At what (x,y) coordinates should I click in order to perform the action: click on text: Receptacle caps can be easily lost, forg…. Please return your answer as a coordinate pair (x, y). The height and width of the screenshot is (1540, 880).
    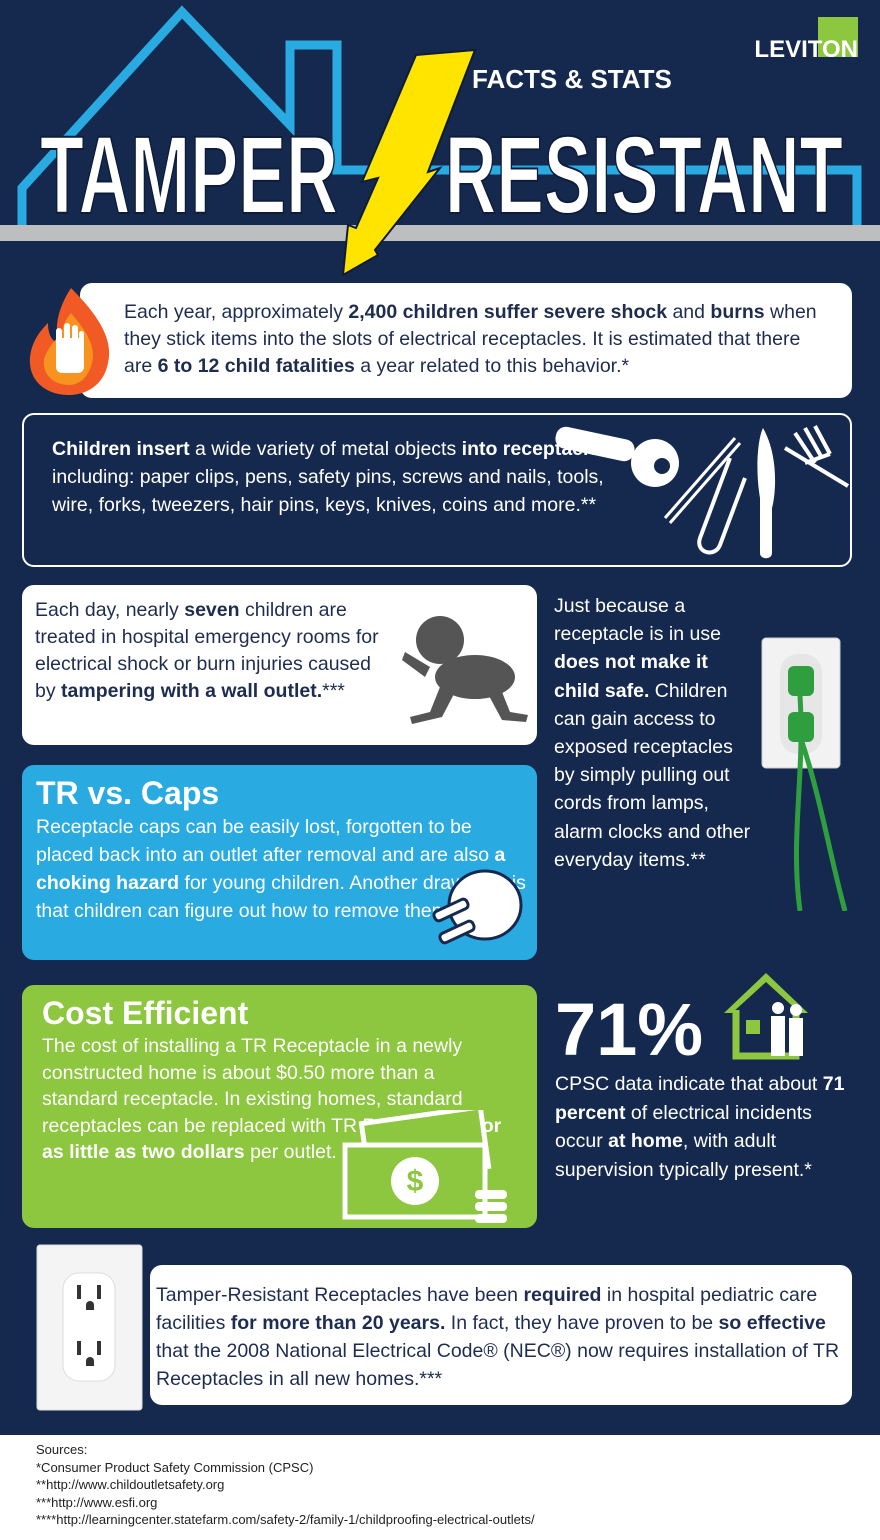
    Looking at the image, I should click on (265, 841).